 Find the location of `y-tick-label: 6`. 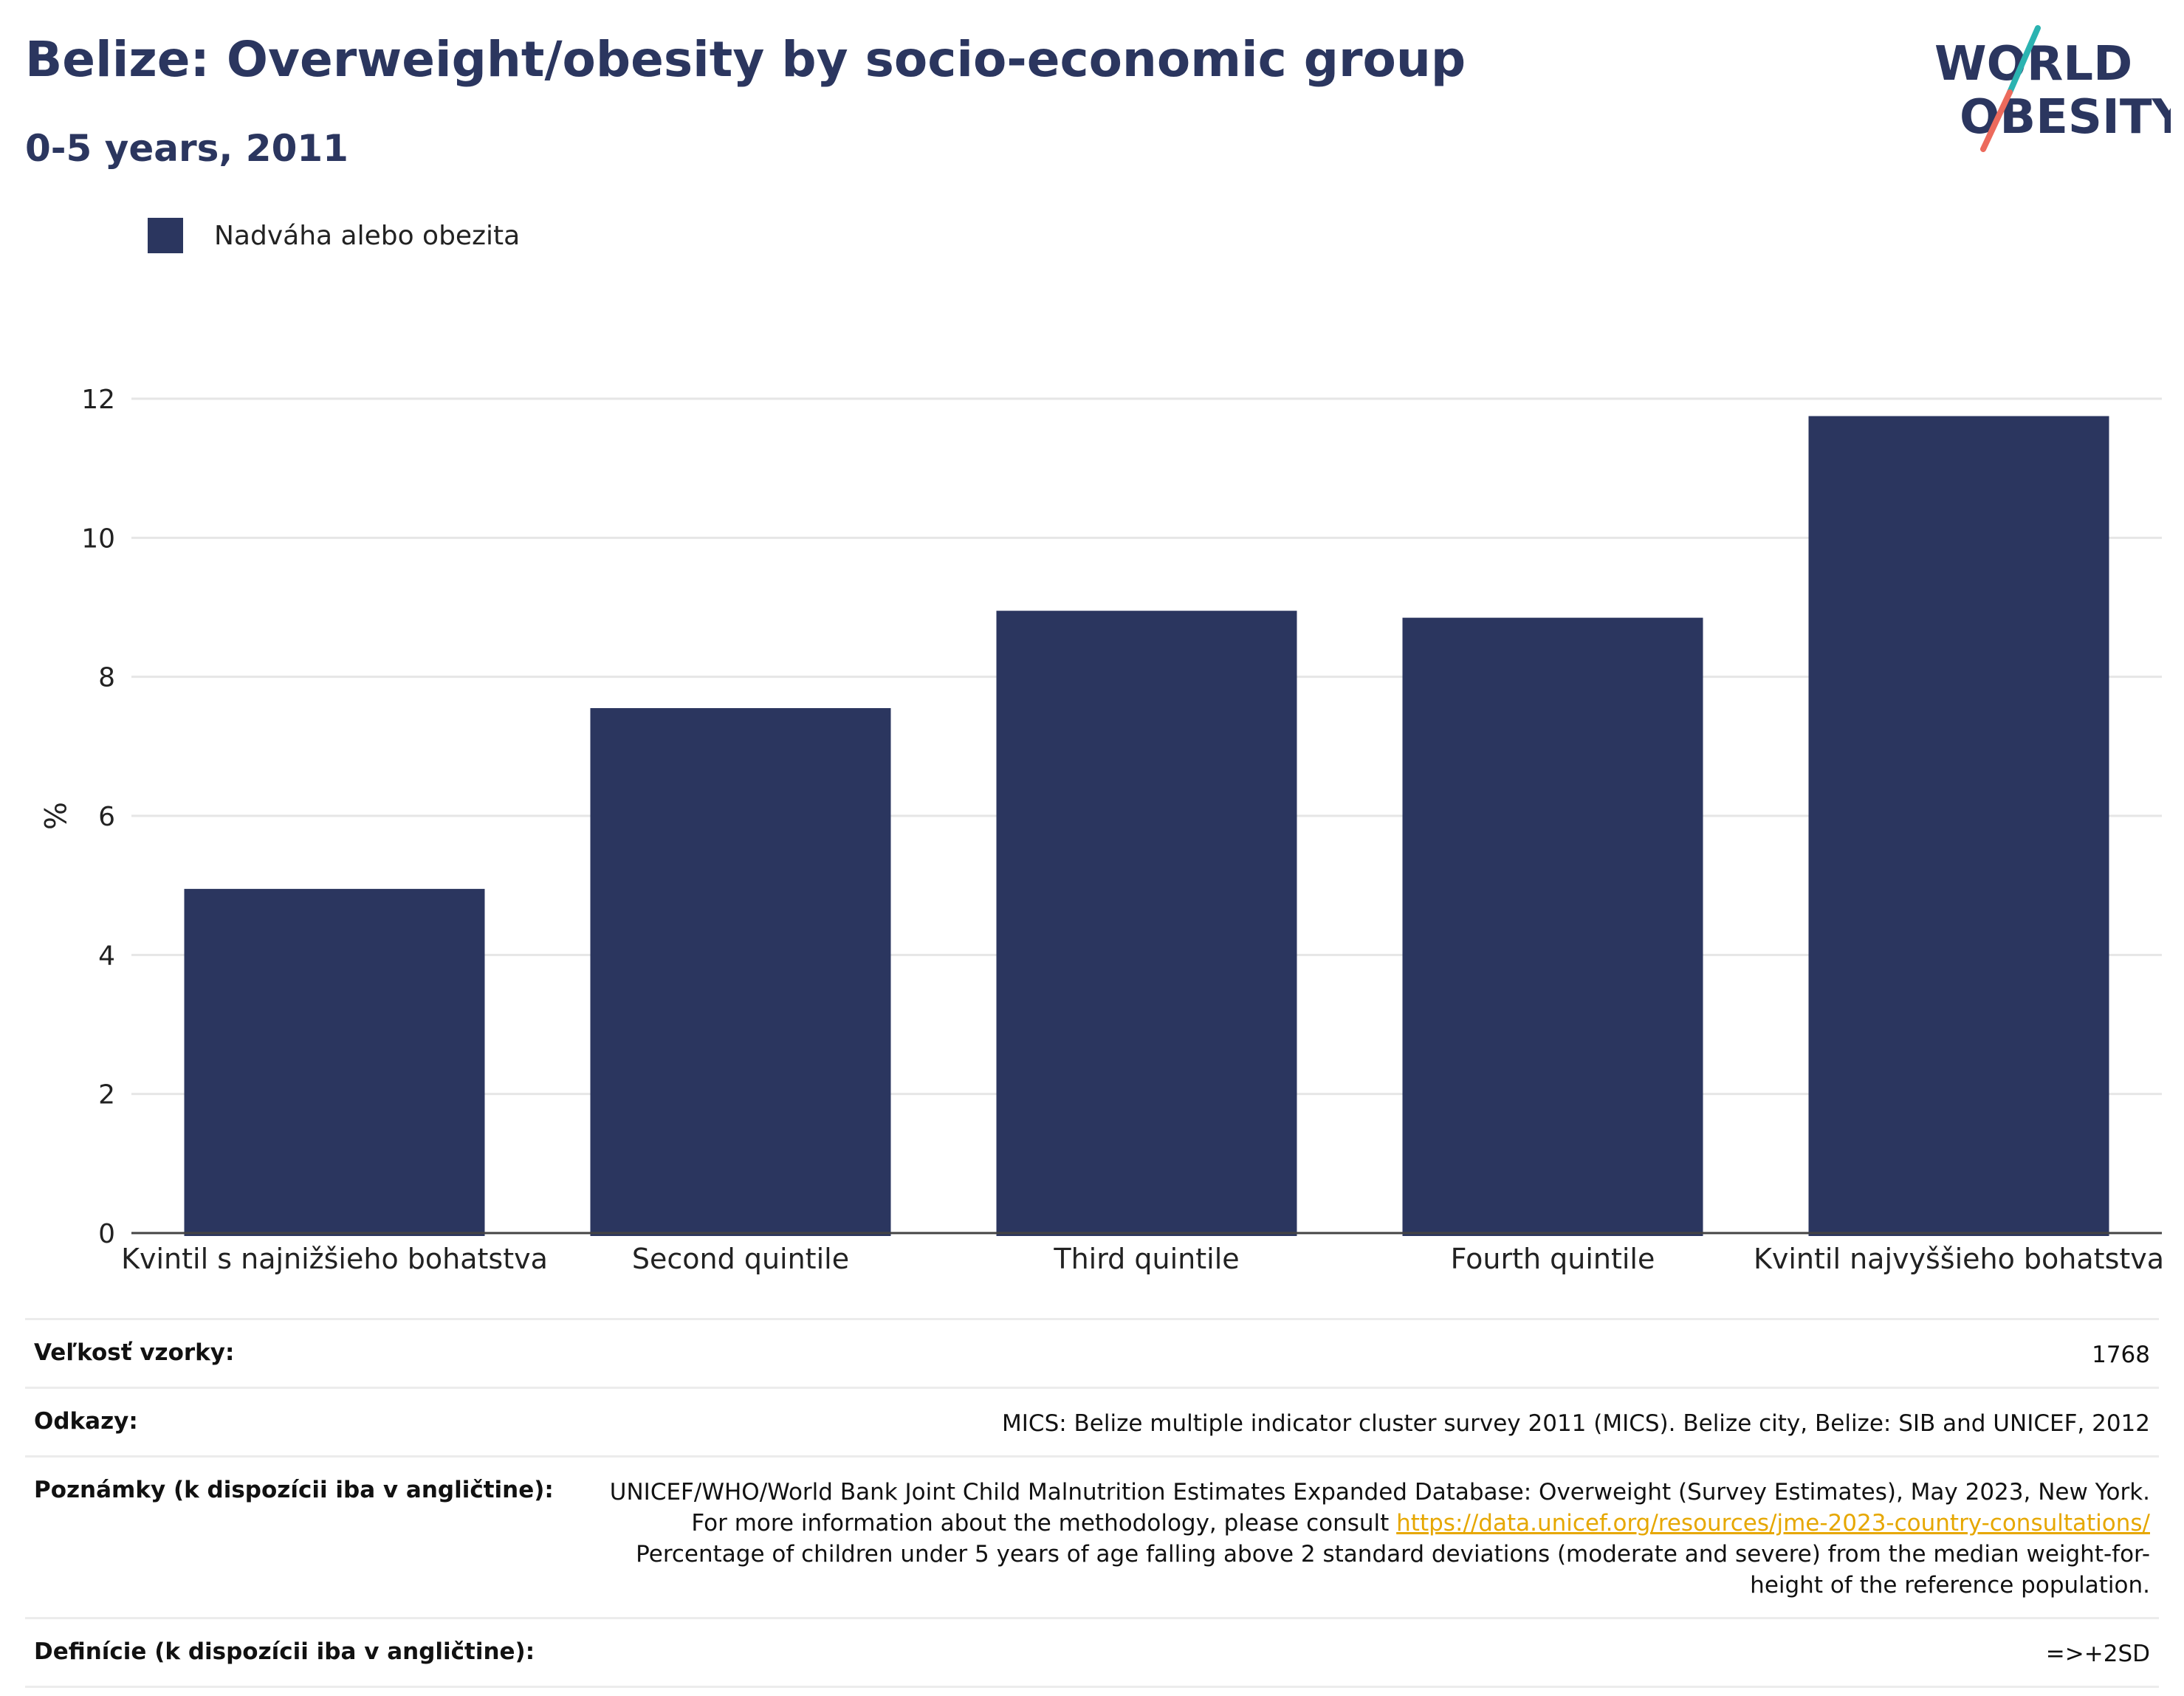

y-tick-label: 6 is located at coordinates (107, 817).